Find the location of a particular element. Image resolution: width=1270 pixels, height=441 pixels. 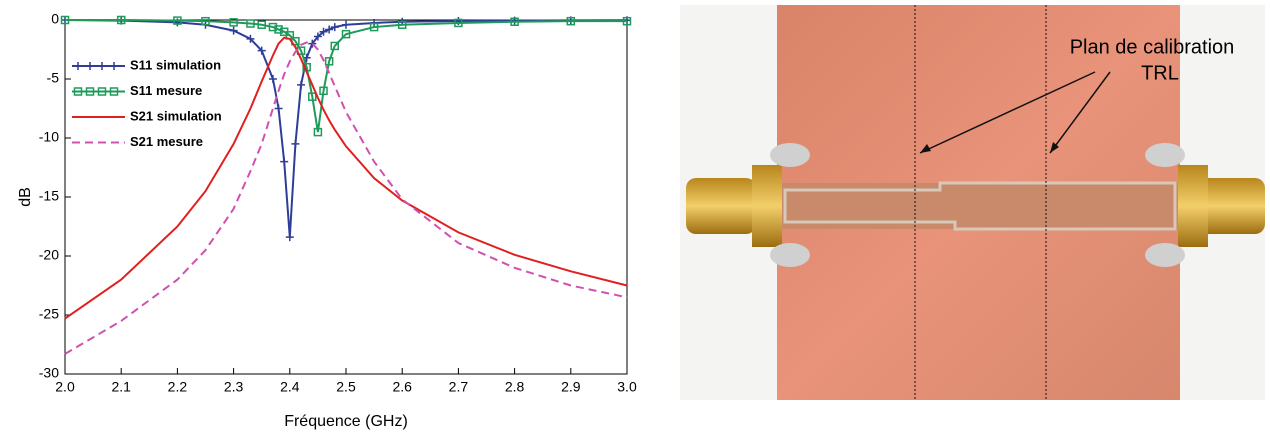

y-tick-label: -20 is located at coordinates (49, 255).